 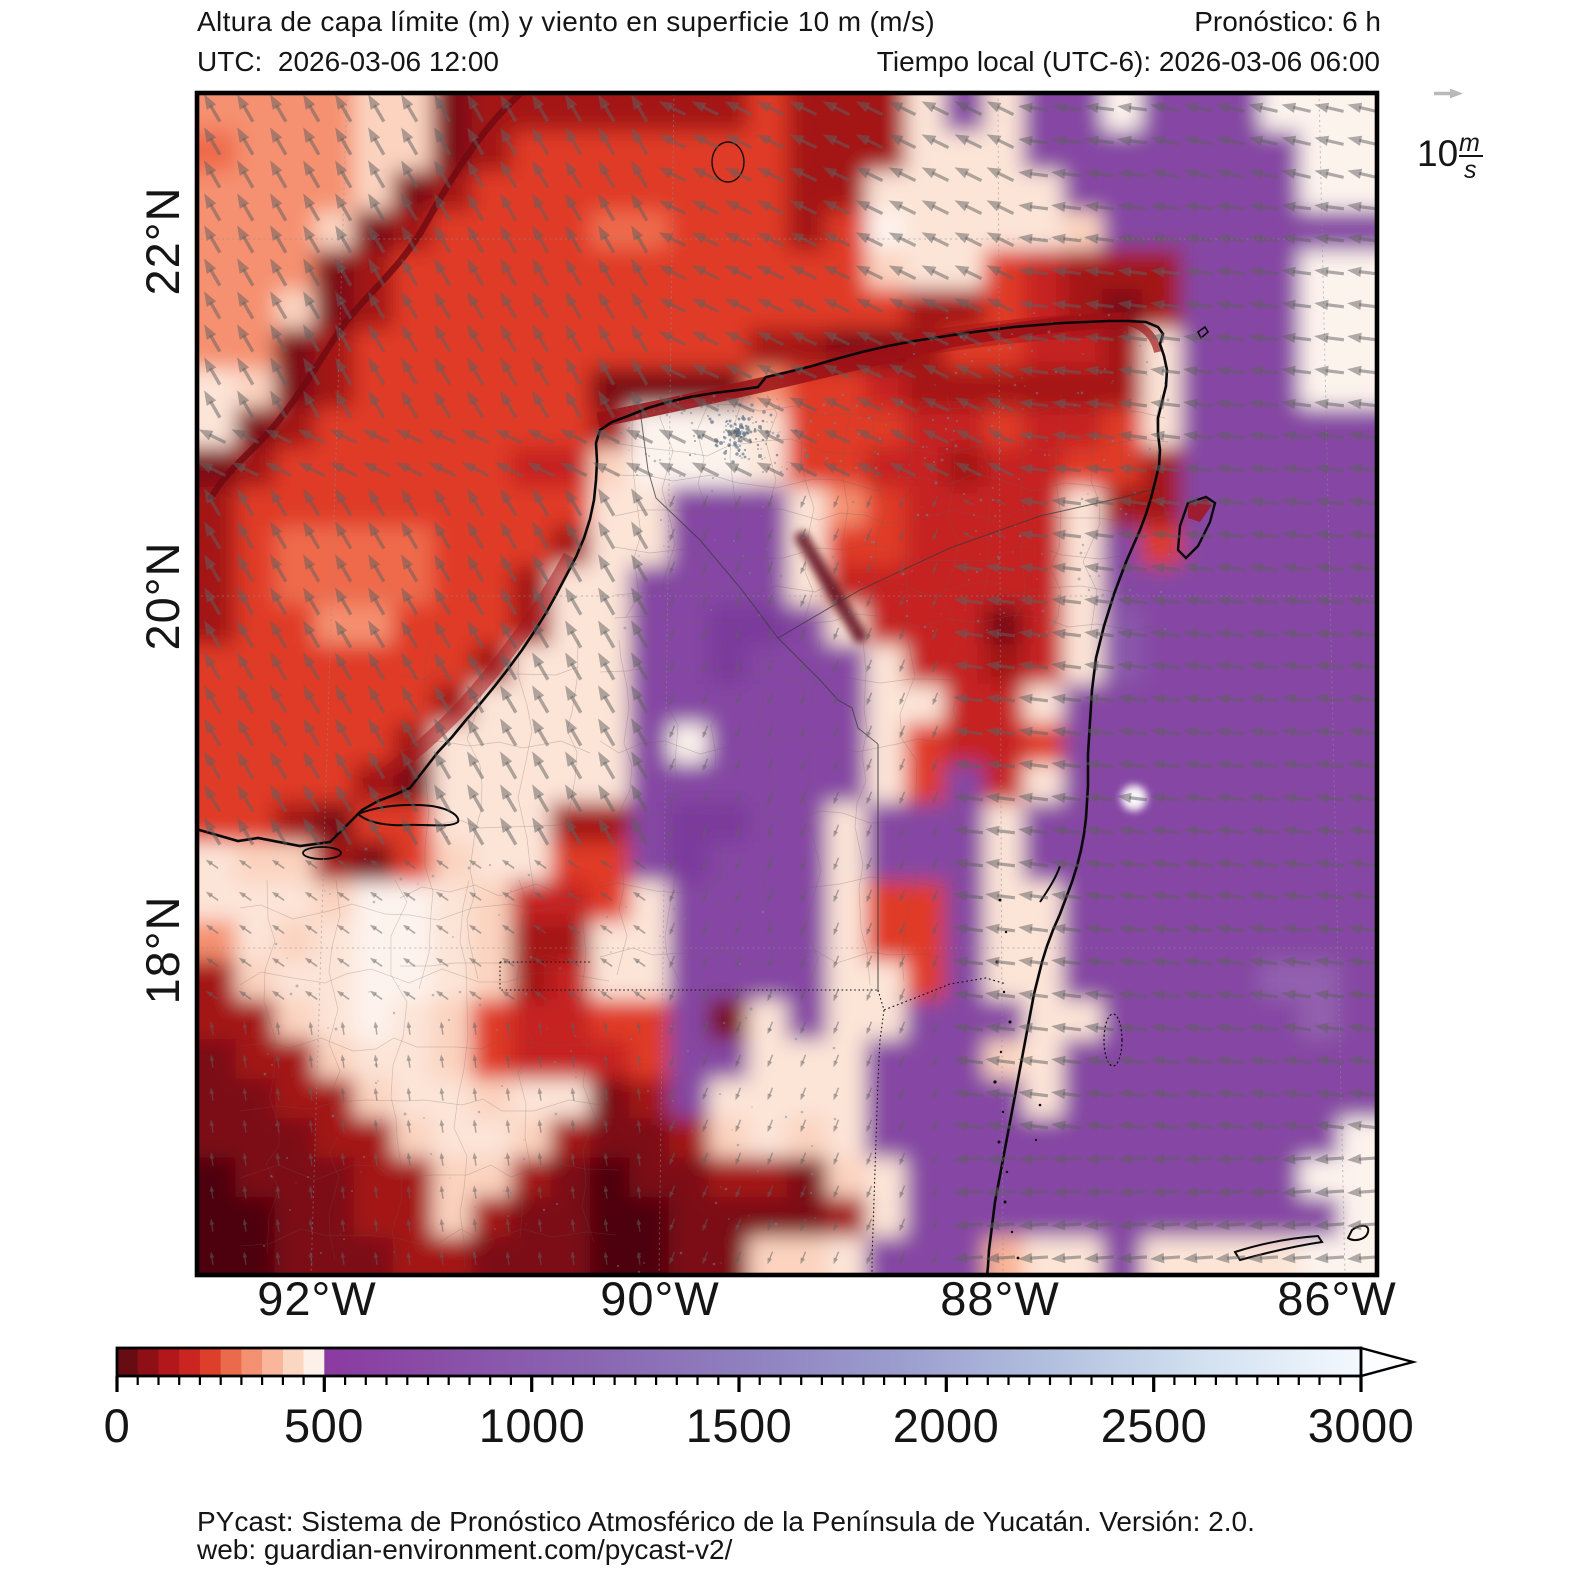 What do you see at coordinates (324, 1425) in the screenshot?
I see `svg-text: 500` at bounding box center [324, 1425].